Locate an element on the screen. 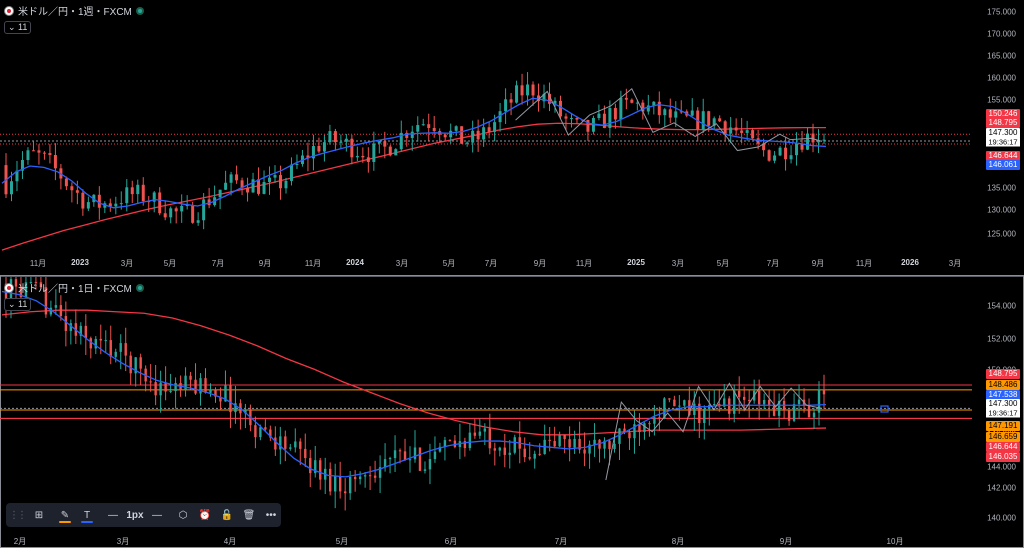 This screenshot has height=548, width=1024. weekly-legend: 米ドル／円・1週・FXCM is located at coordinates (74, 10).